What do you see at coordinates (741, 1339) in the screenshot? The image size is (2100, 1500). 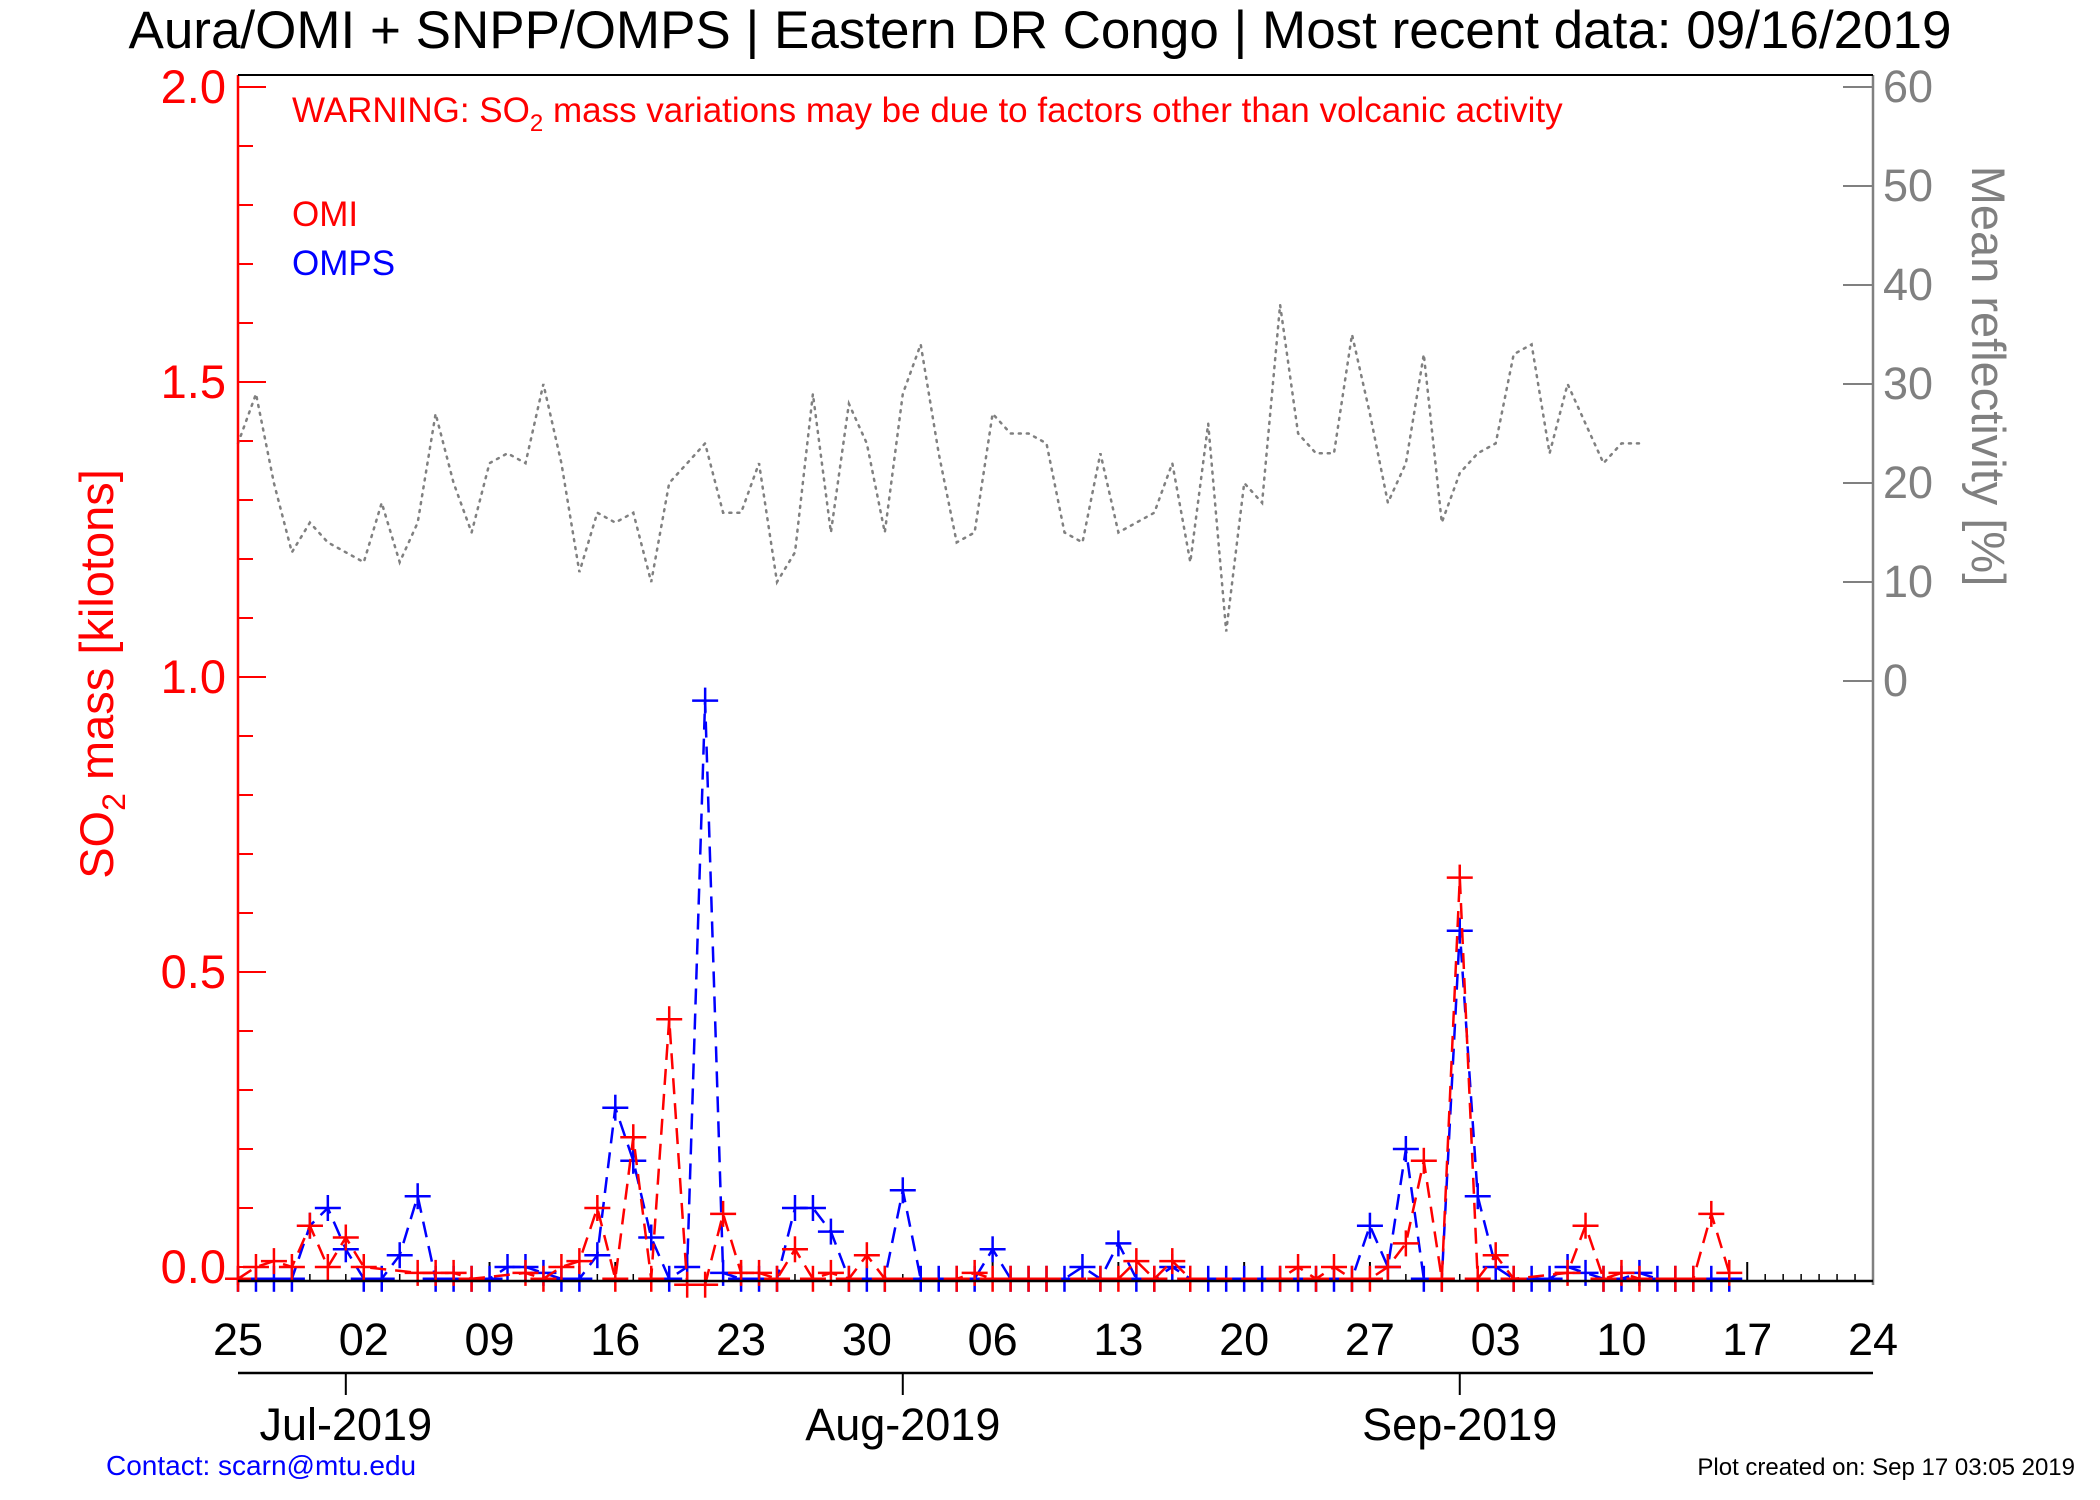 I see `x-tick-label: 23` at bounding box center [741, 1339].